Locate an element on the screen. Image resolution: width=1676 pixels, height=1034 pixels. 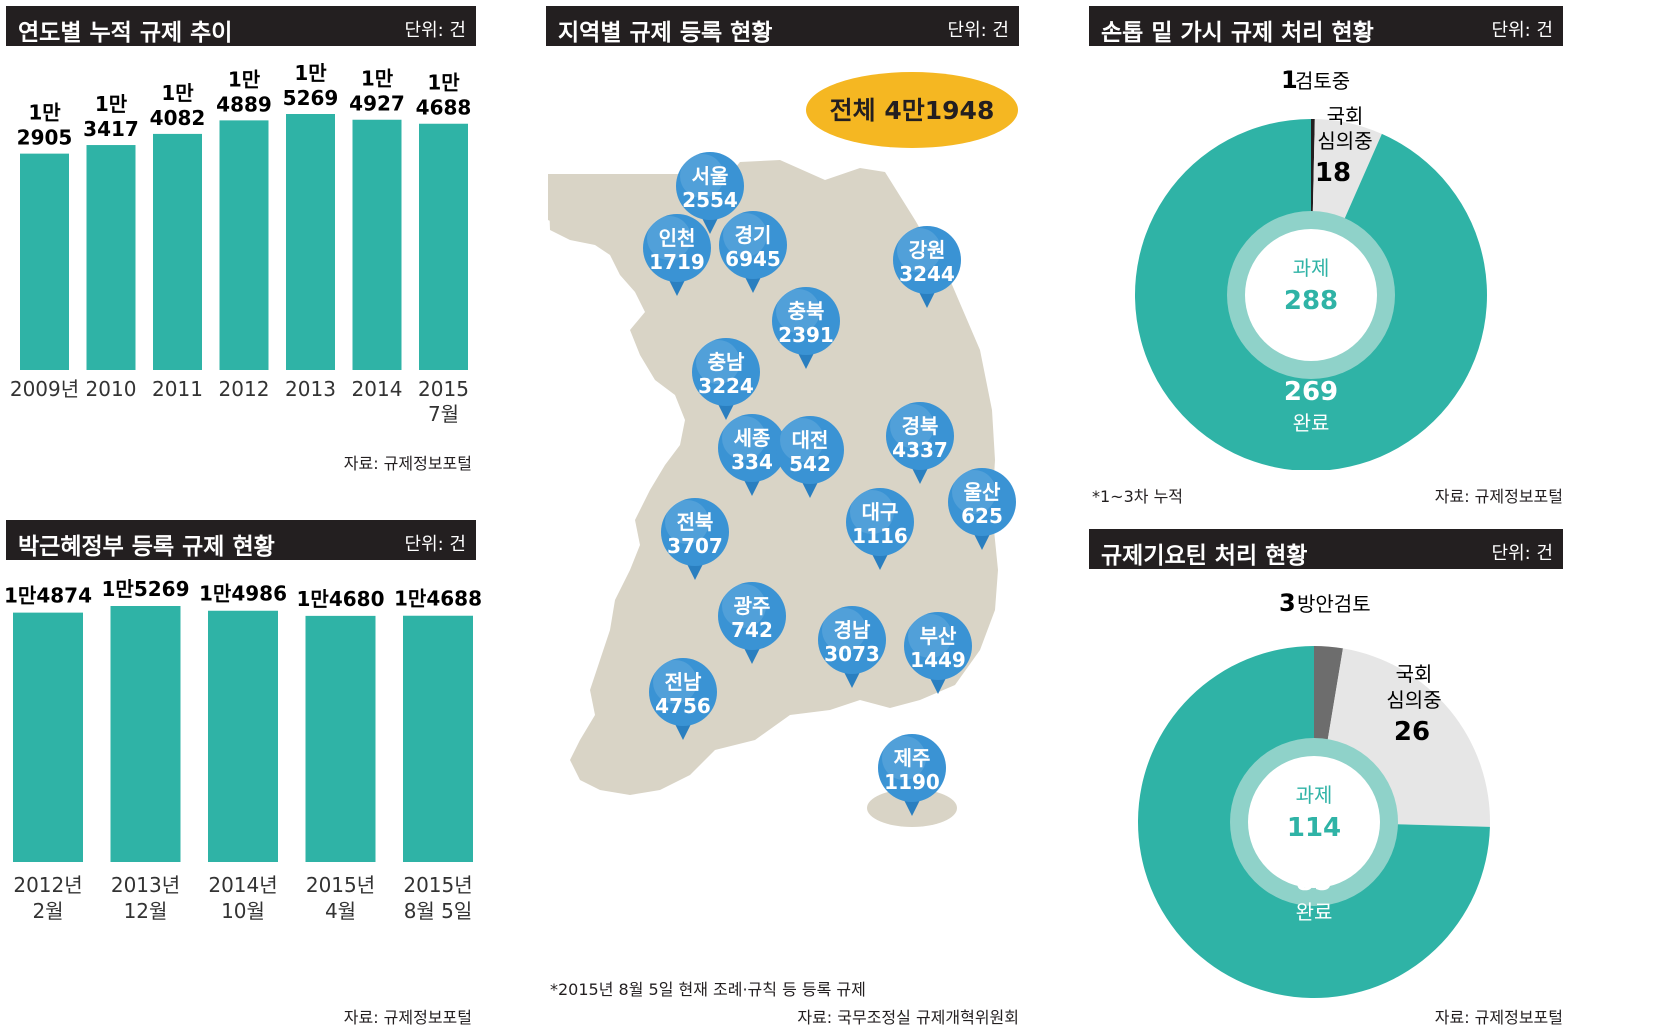
region-pin-name: 부산 is located at coordinates (938, 636).